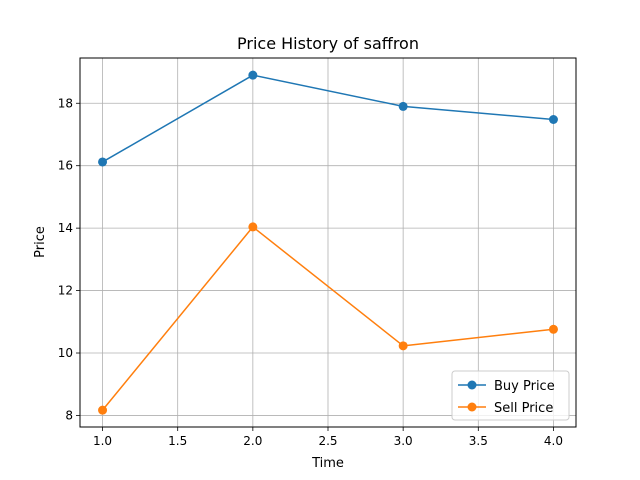  I want to click on legend: Buy Price Sell Price, so click(510, 395).